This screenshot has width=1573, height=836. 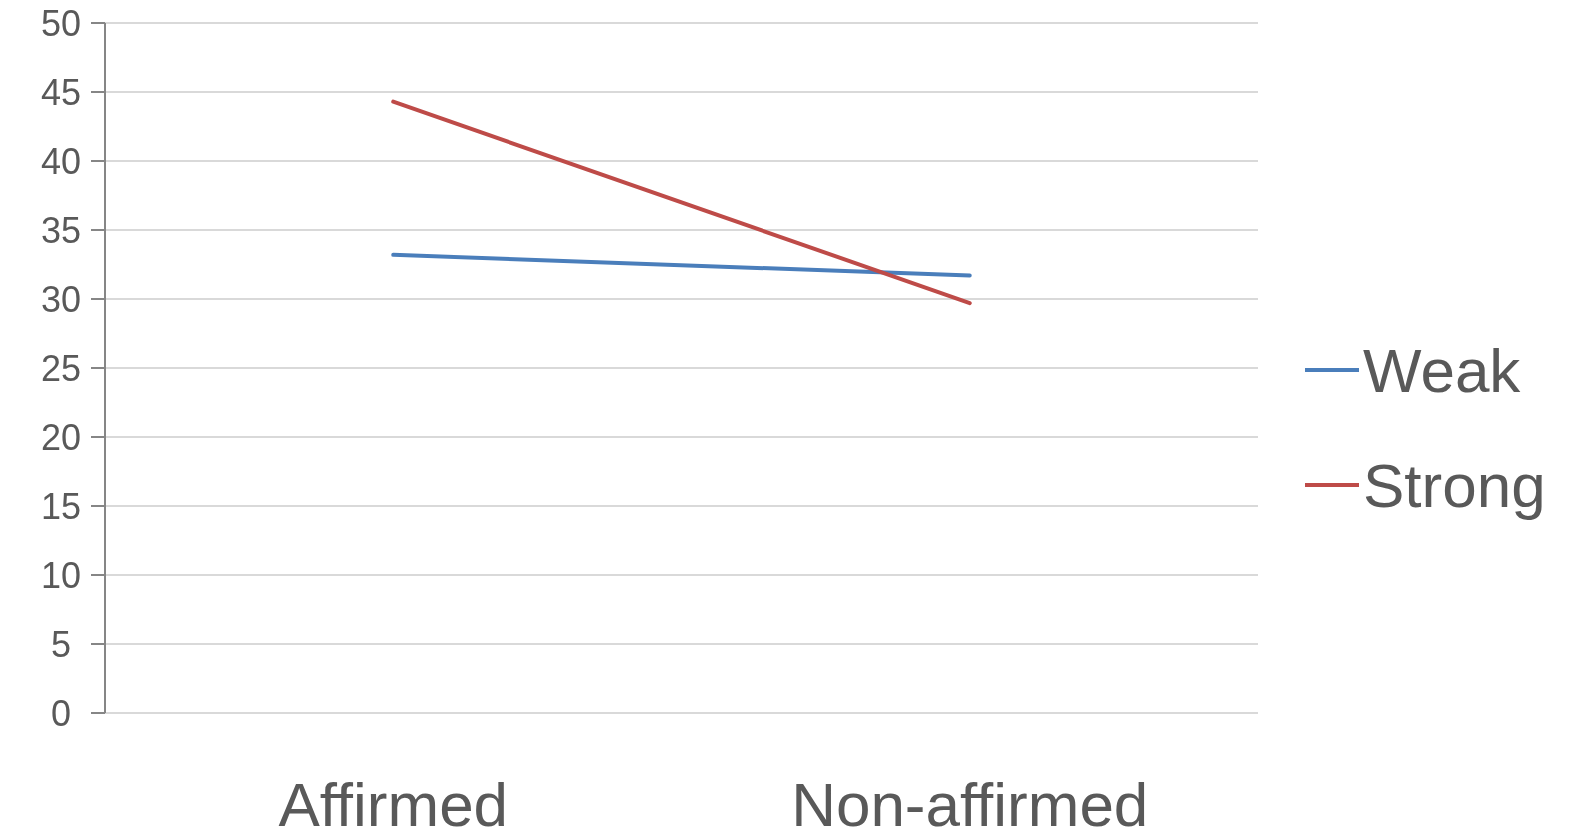 What do you see at coordinates (61, 92) in the screenshot?
I see `y-tick-label: 45` at bounding box center [61, 92].